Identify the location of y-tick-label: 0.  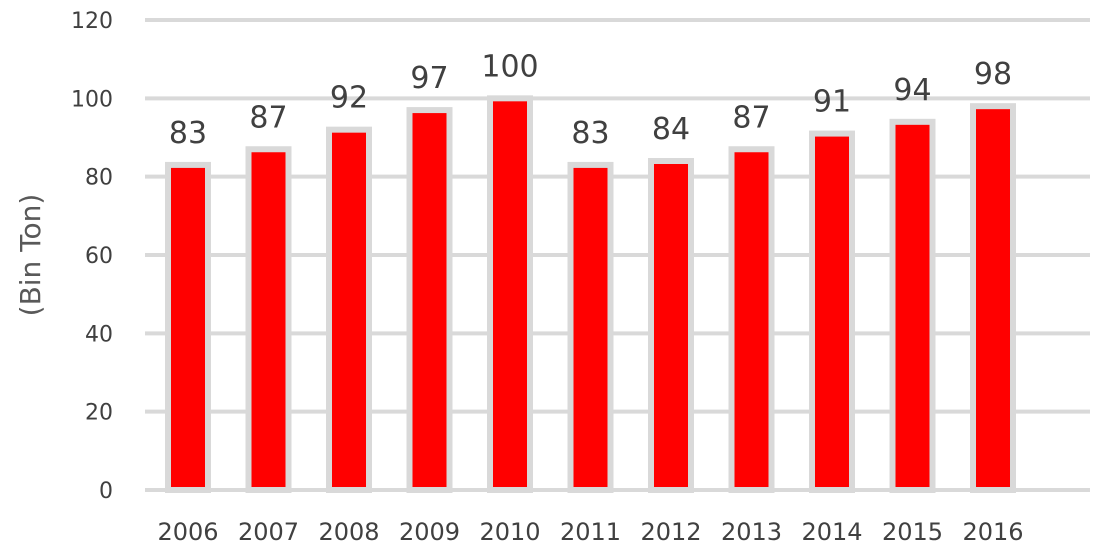
(106, 491).